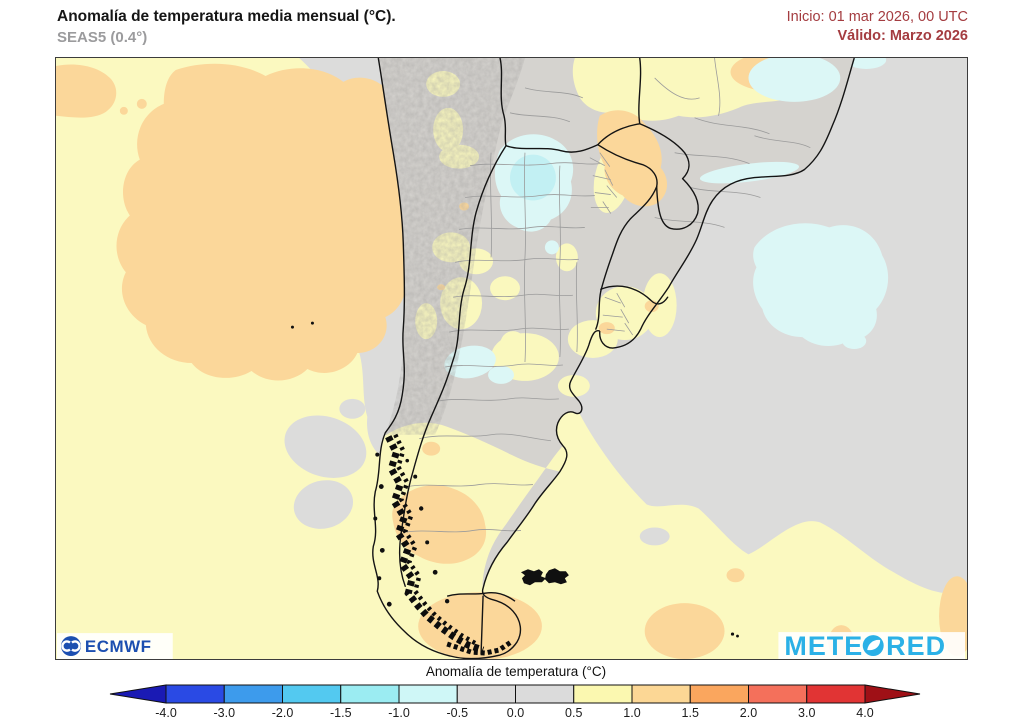  I want to click on ecmwf-logo: ECMWF, so click(114, 646).